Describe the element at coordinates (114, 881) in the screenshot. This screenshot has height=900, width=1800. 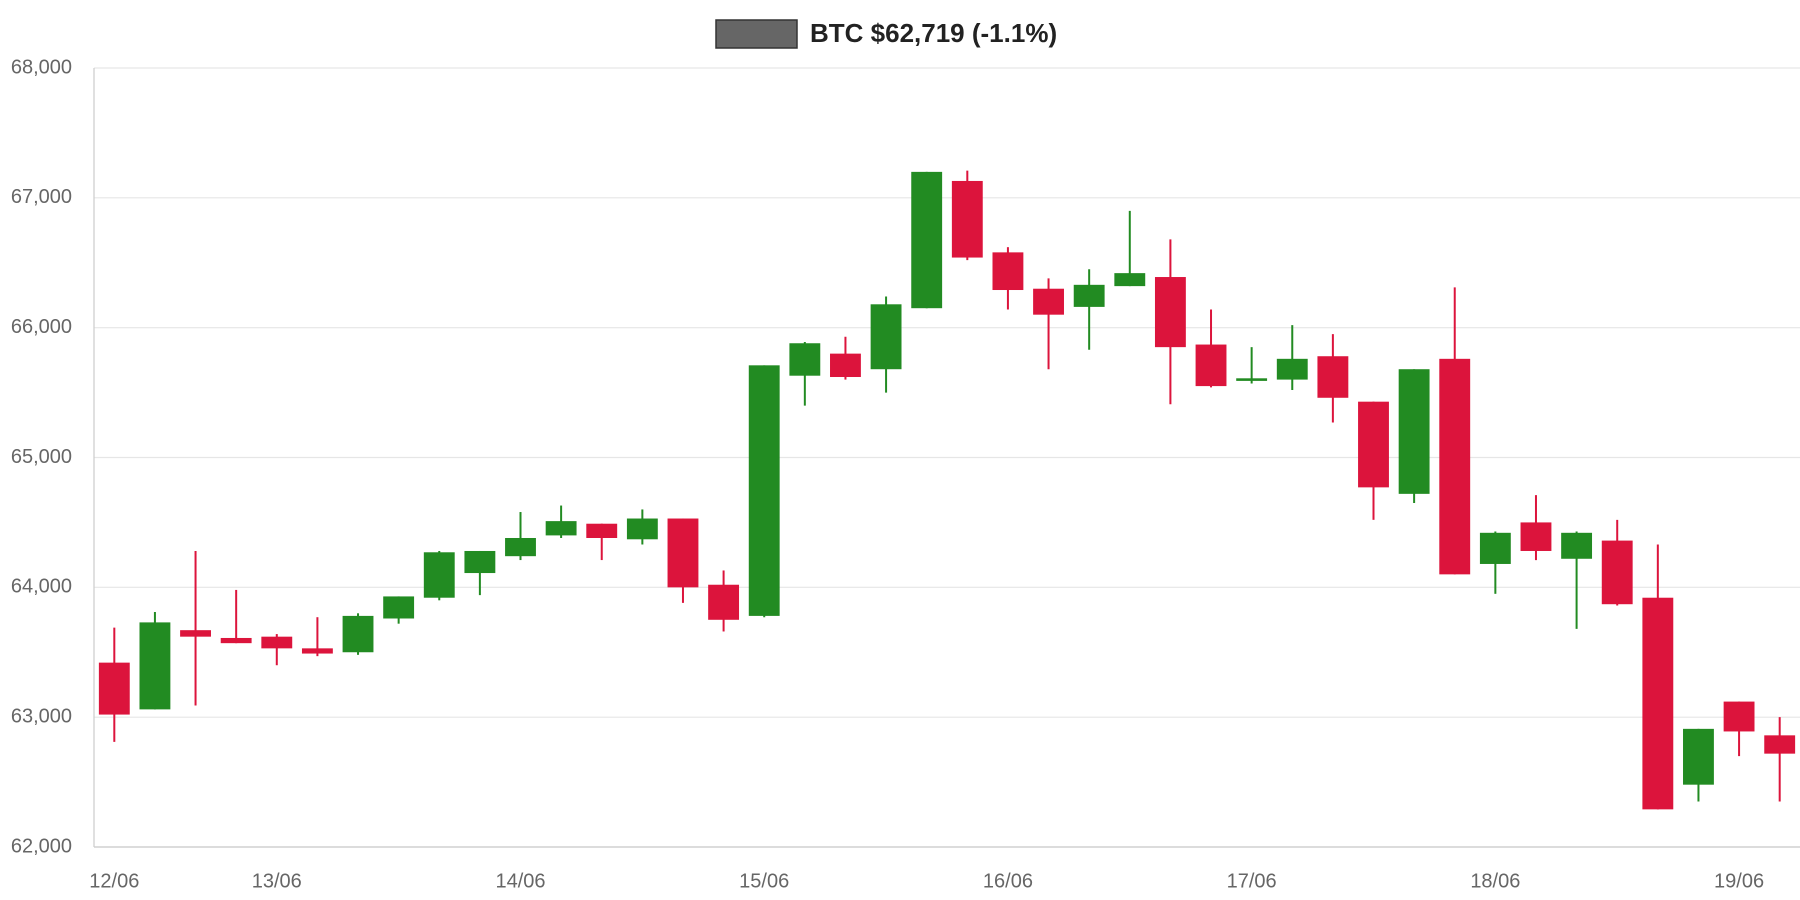
I see `x-tick-label: 12/06` at that location.